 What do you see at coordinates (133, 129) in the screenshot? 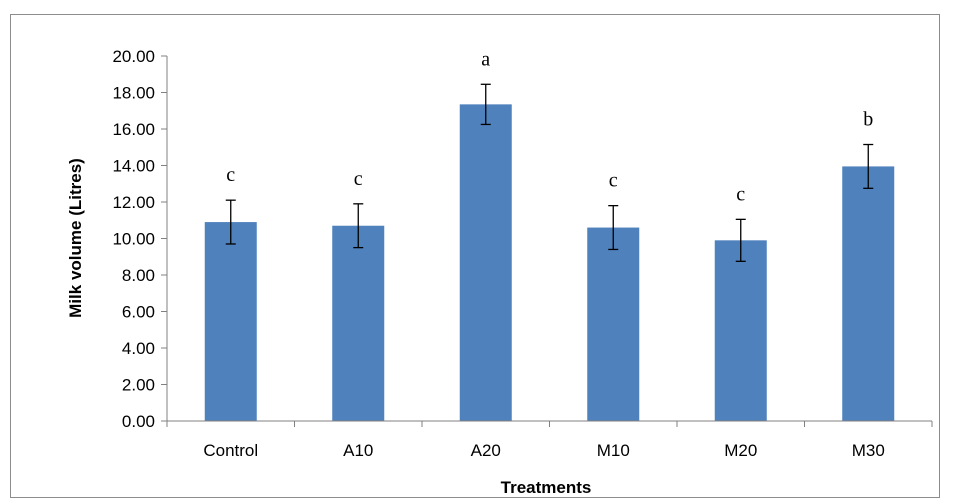
I see `y-tick-label: 16.00` at bounding box center [133, 129].